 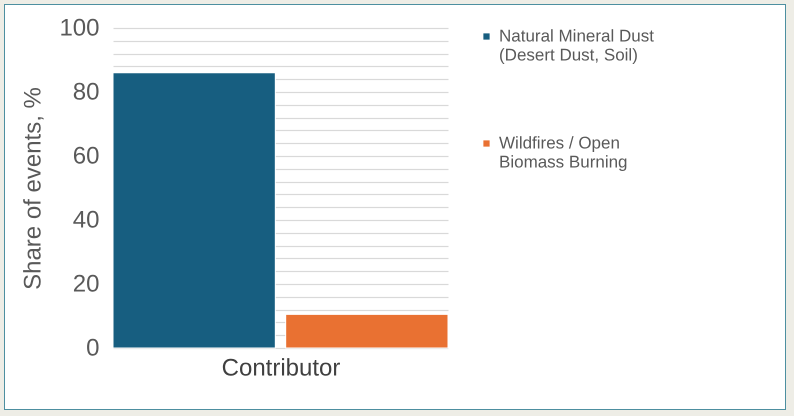 What do you see at coordinates (86, 156) in the screenshot?
I see `y-tick-label: 60` at bounding box center [86, 156].